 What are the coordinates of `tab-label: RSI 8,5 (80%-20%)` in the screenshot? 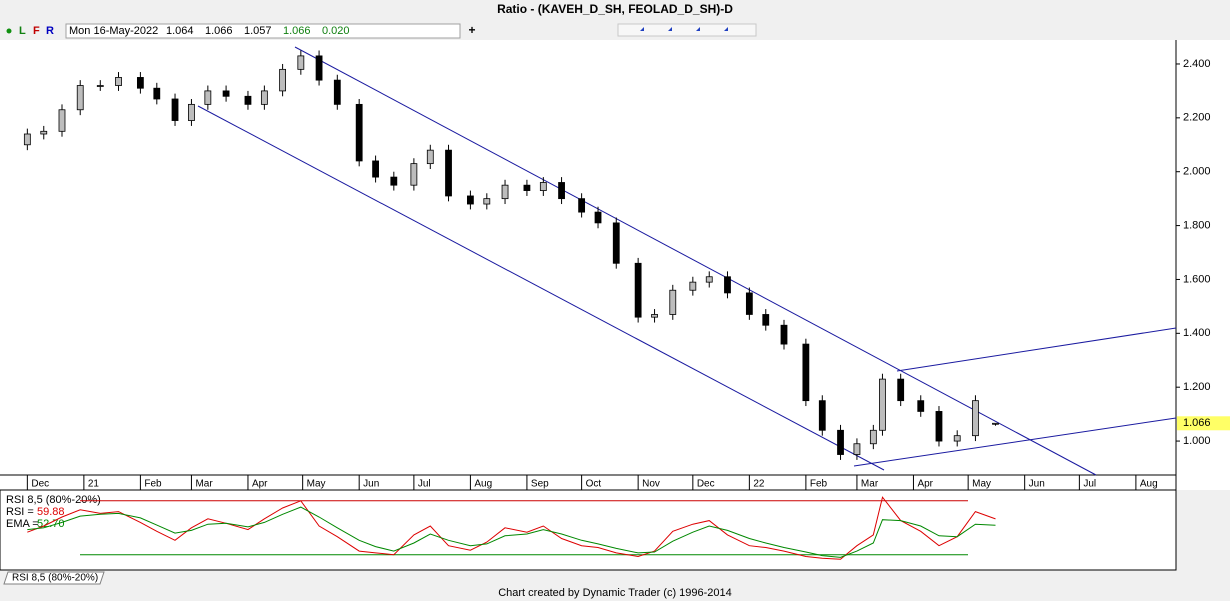 It's located at (55, 578).